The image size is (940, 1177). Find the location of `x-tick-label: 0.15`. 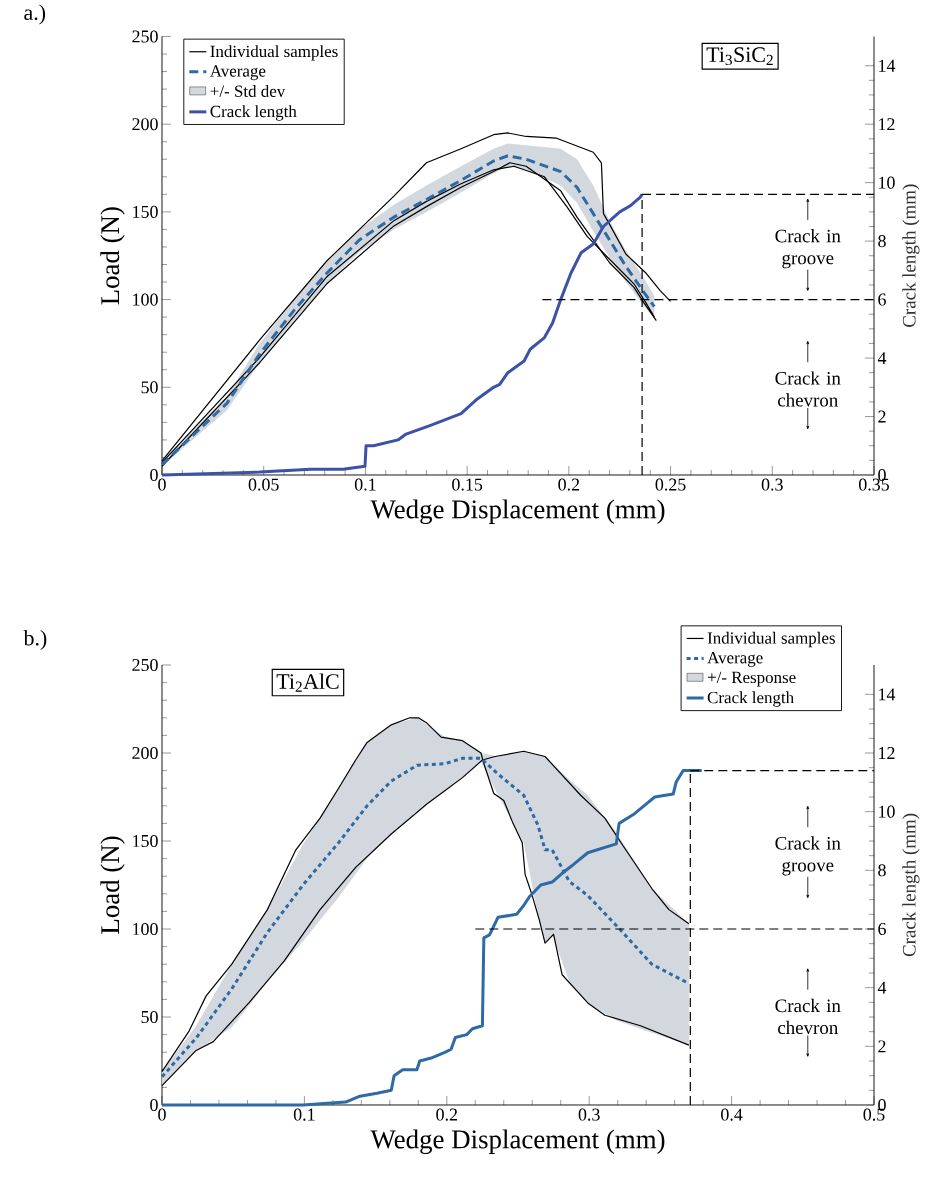

x-tick-label: 0.15 is located at coordinates (467, 484).